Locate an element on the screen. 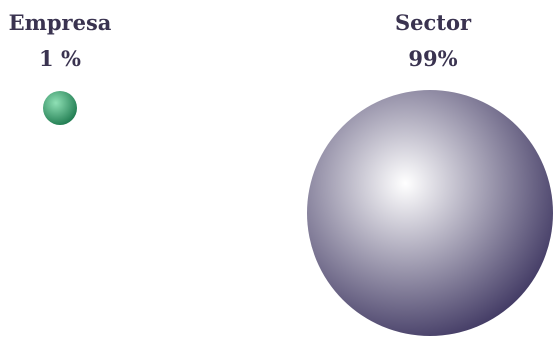 Image resolution: width=554 pixels, height=337 pixels. category-label-empresa: Empresa is located at coordinates (60, 22).